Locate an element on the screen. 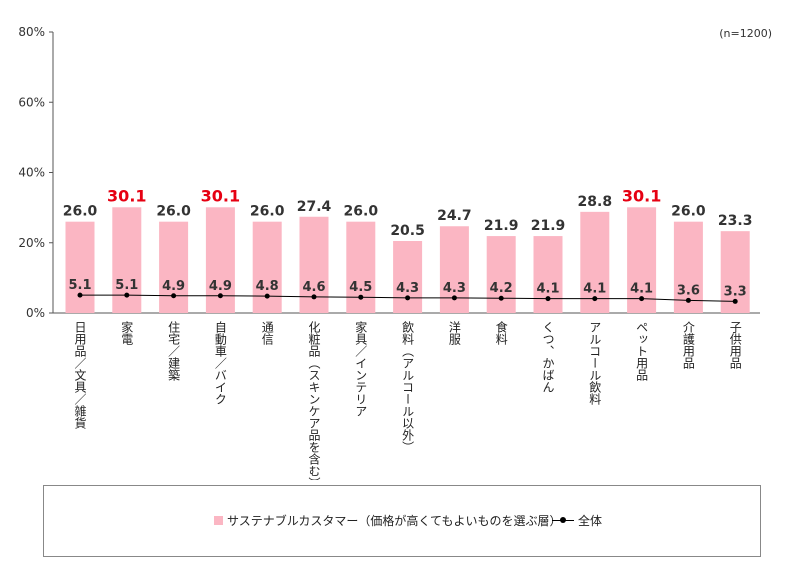 The height and width of the screenshot is (588, 800). line-data-label: 4.5 is located at coordinates (360, 287).